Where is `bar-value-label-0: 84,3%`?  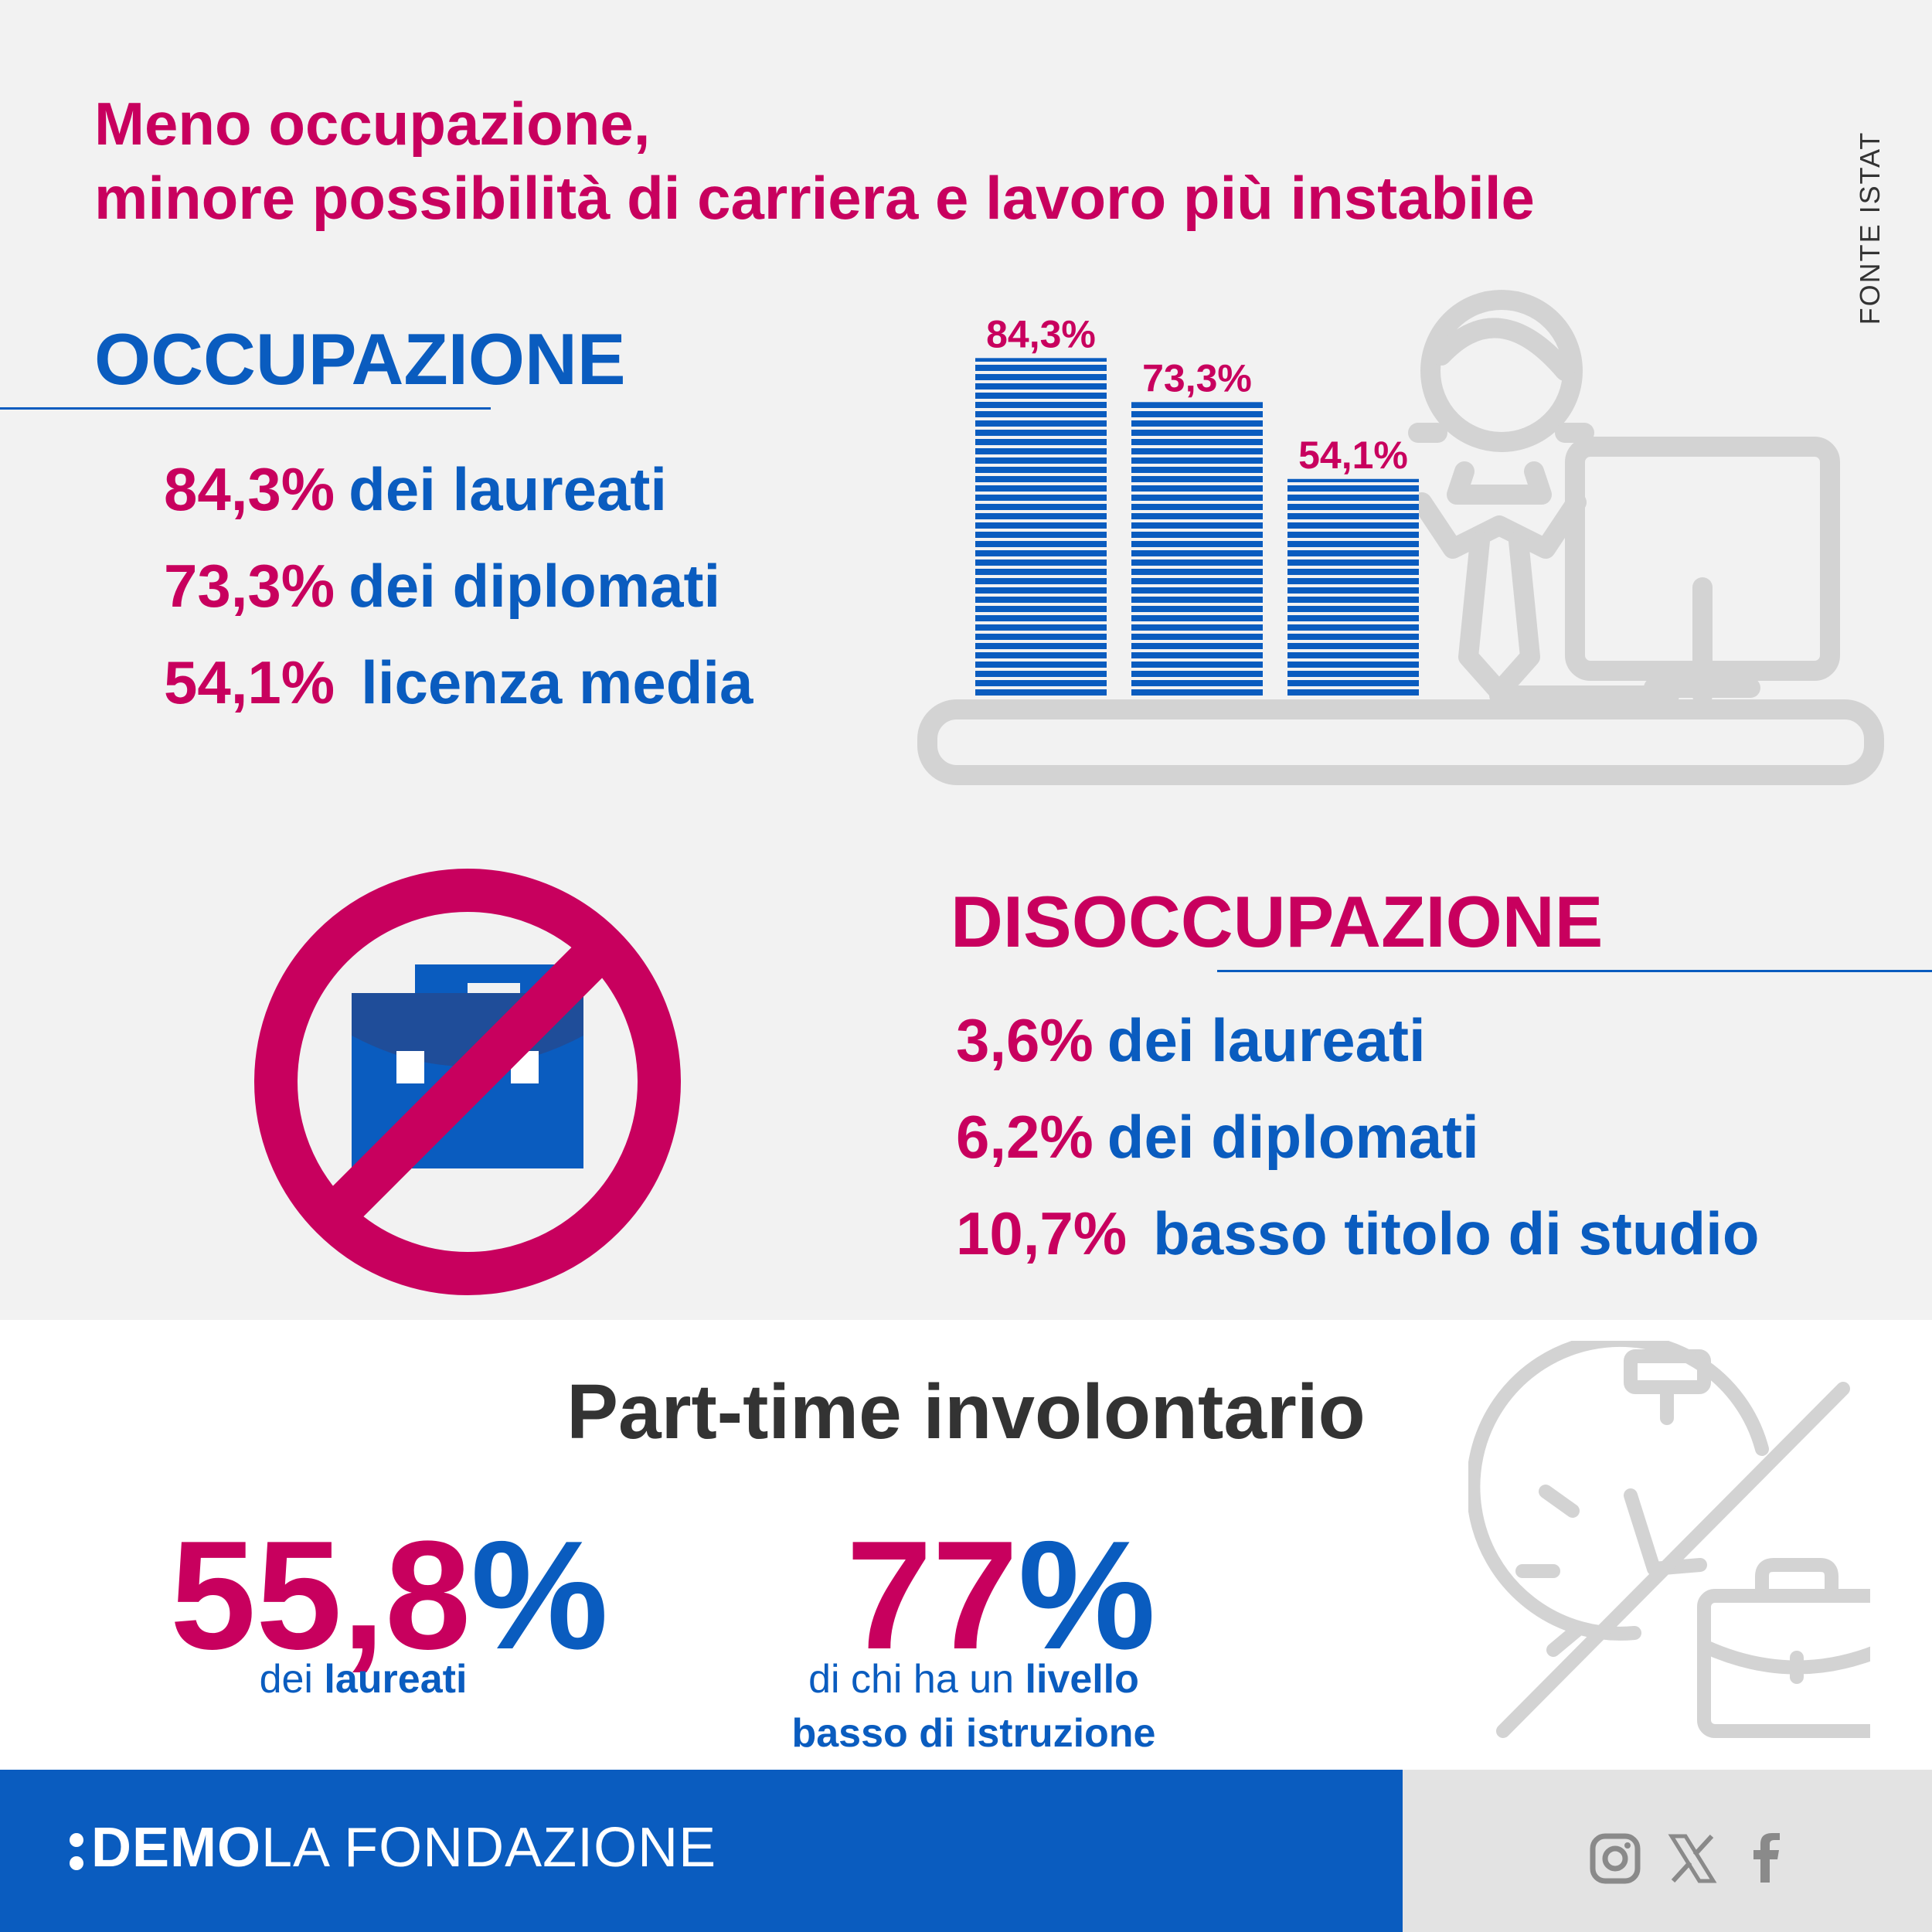
bar-value-label-0: 84,3% is located at coordinates (1041, 333).